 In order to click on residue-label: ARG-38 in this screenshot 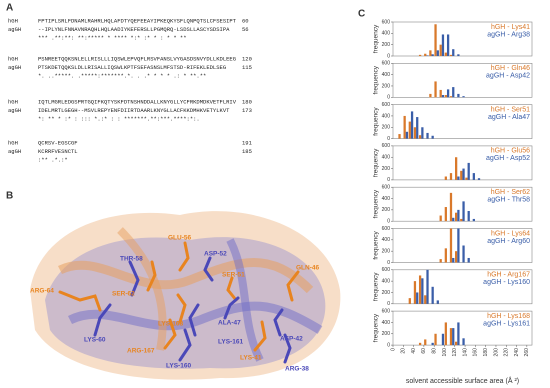, I will do `click(297, 369)`.